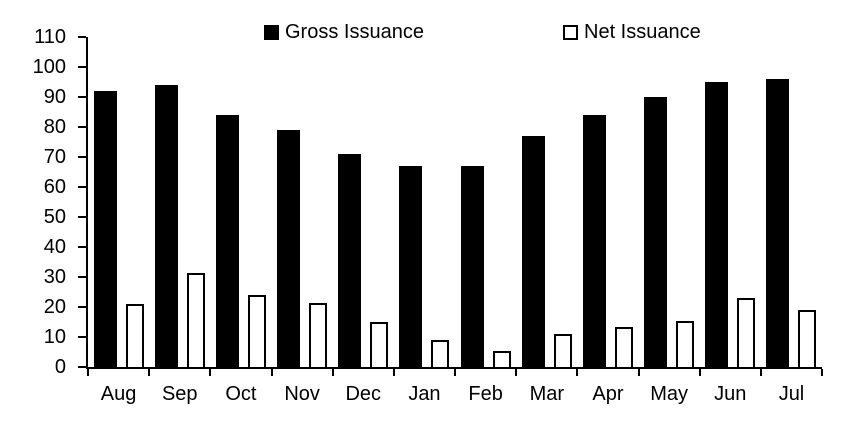 The height and width of the screenshot is (430, 852). Describe the element at coordinates (746, 332) in the screenshot. I see `net-issuance-bar-jun` at that location.